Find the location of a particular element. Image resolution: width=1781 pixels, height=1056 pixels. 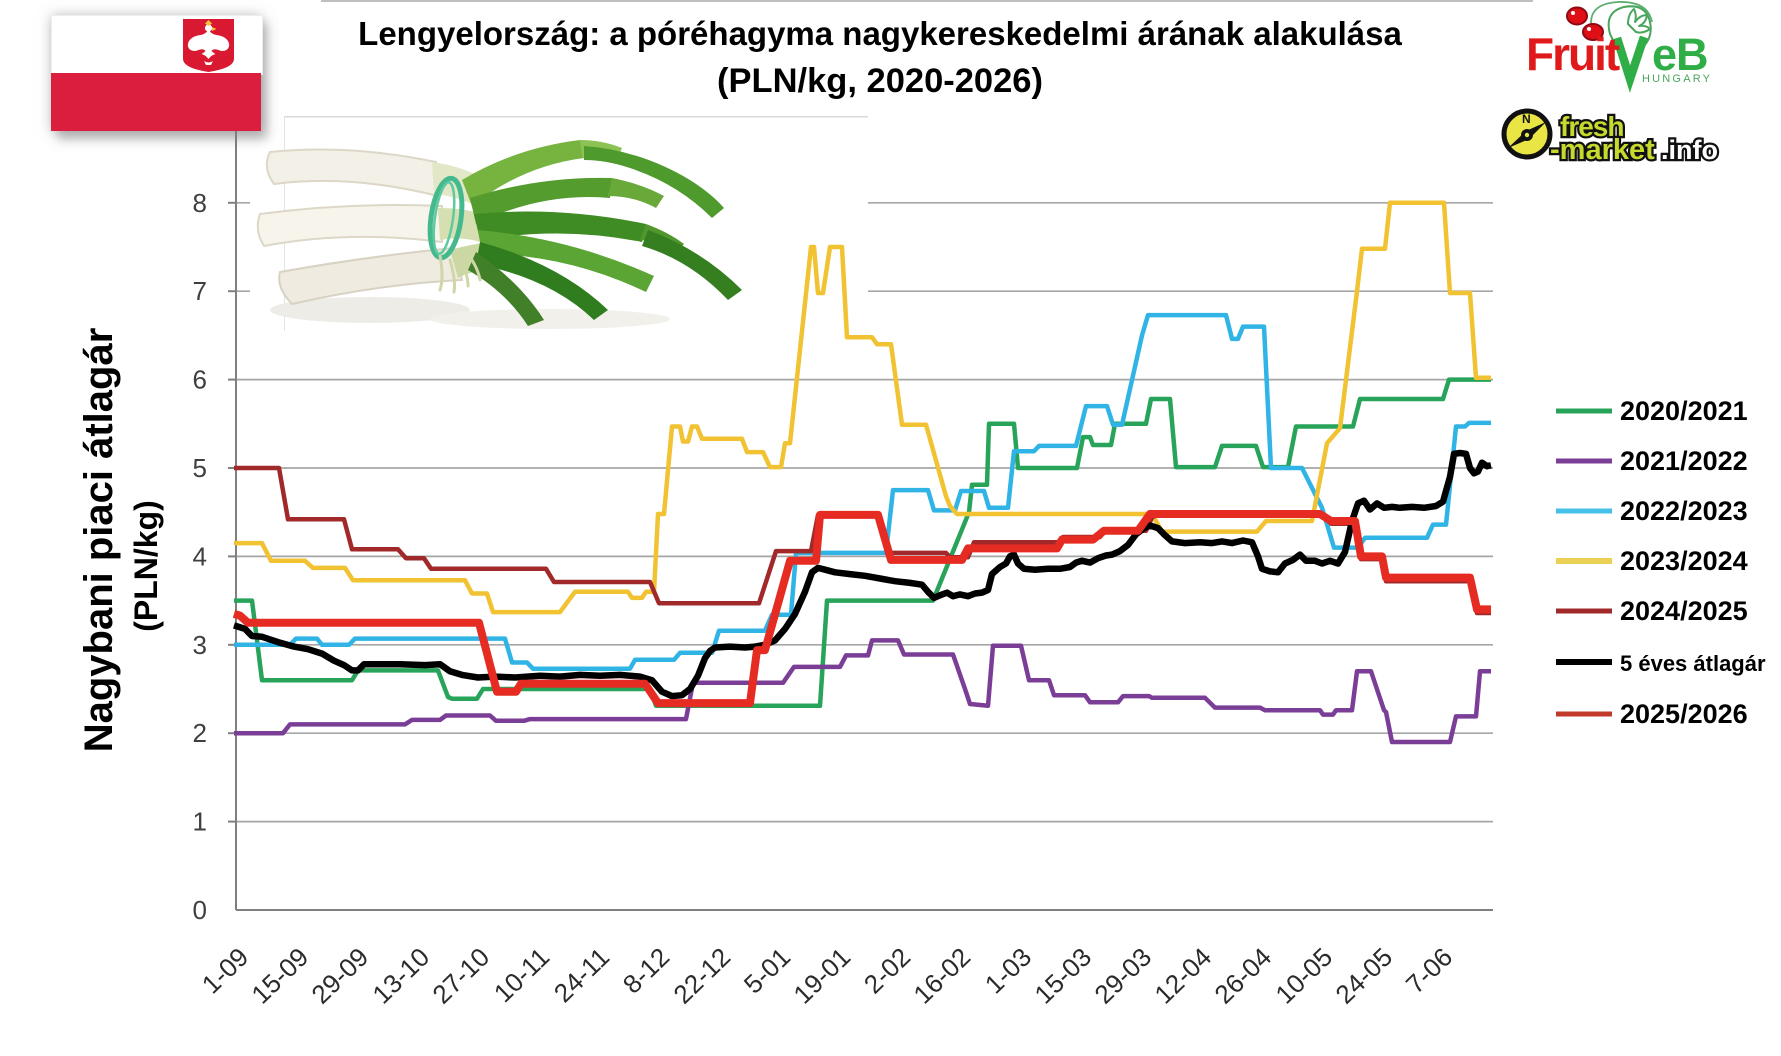

svg-text: (PLN/kg) is located at coordinates (146, 566).